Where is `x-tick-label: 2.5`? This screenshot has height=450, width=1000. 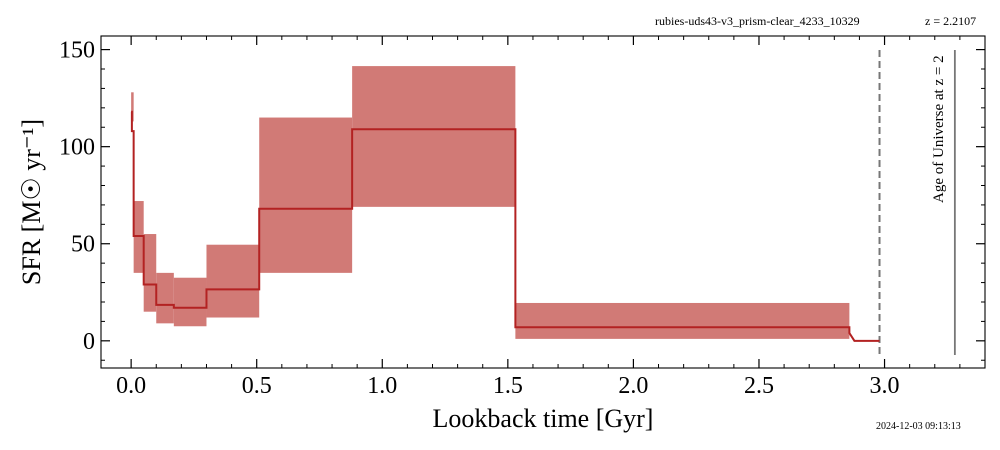
x-tick-label: 2.5 is located at coordinates (759, 386).